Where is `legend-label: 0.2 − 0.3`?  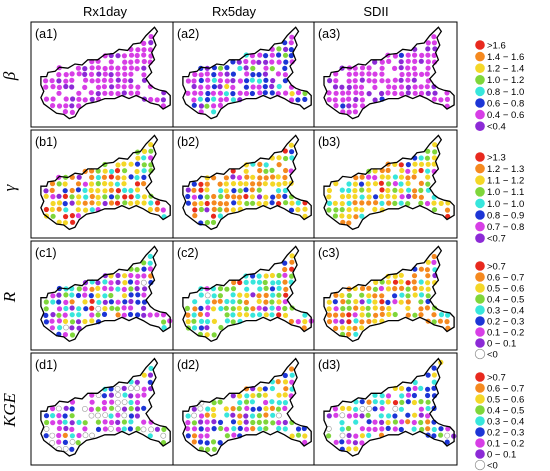 legend-label: 0.2 − 0.3 is located at coordinates (505, 321).